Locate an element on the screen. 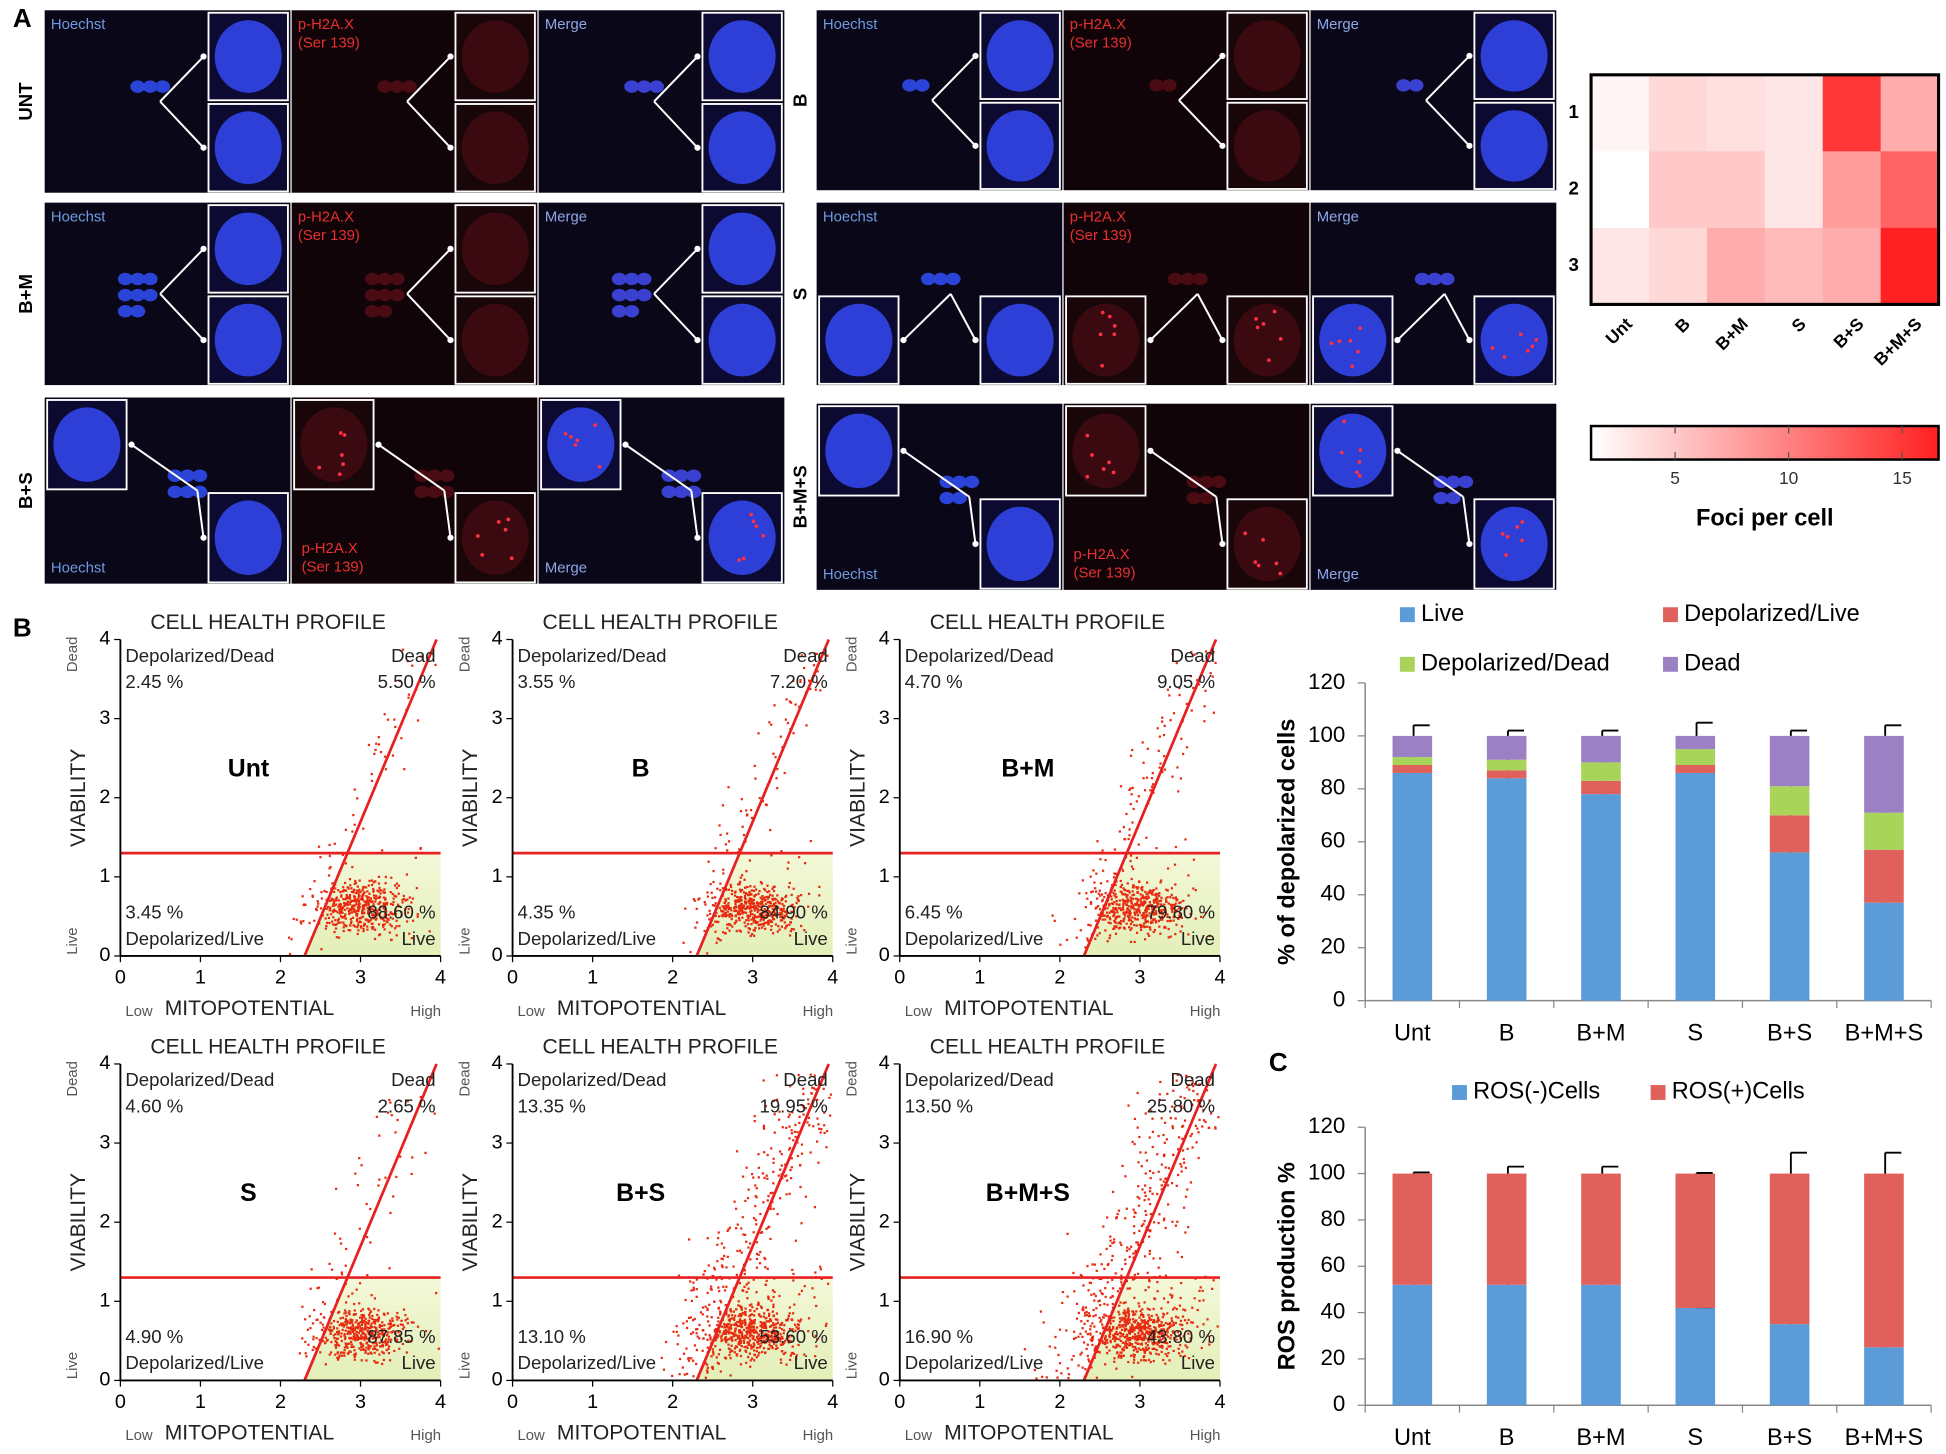 Image resolution: width=1946 pixels, height=1454 pixels. y-tick-label: 0 is located at coordinates (104, 955).